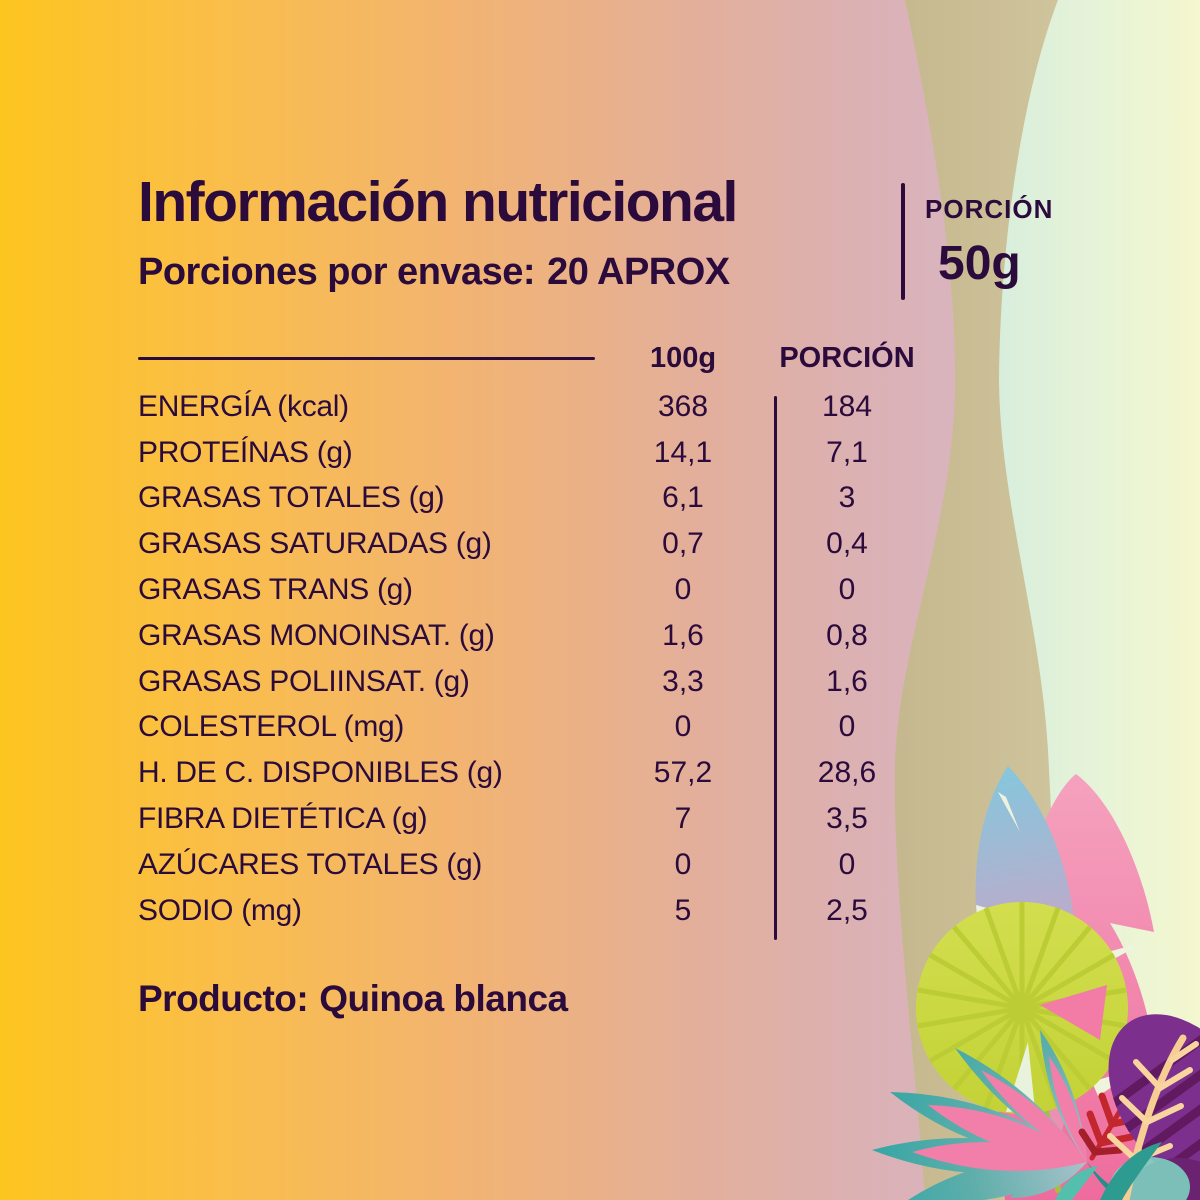  I want to click on column-header-portion: PORCIÓN, so click(847, 357).